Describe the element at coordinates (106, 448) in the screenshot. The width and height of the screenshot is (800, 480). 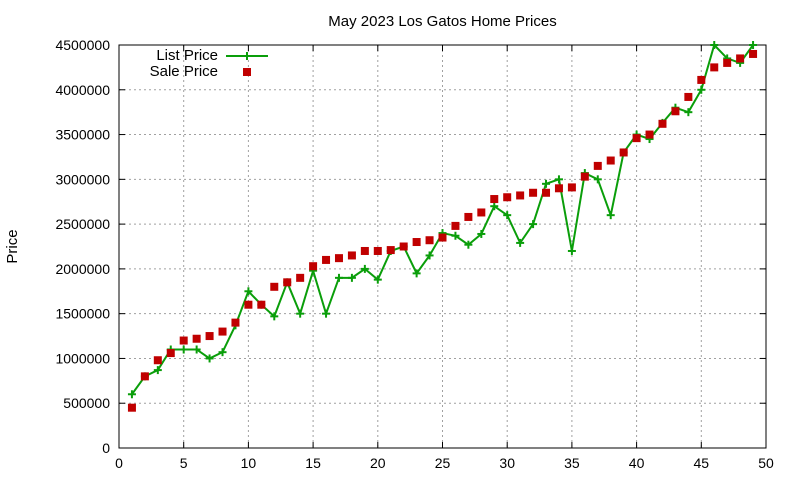
I see `y-tick-label: 0` at that location.